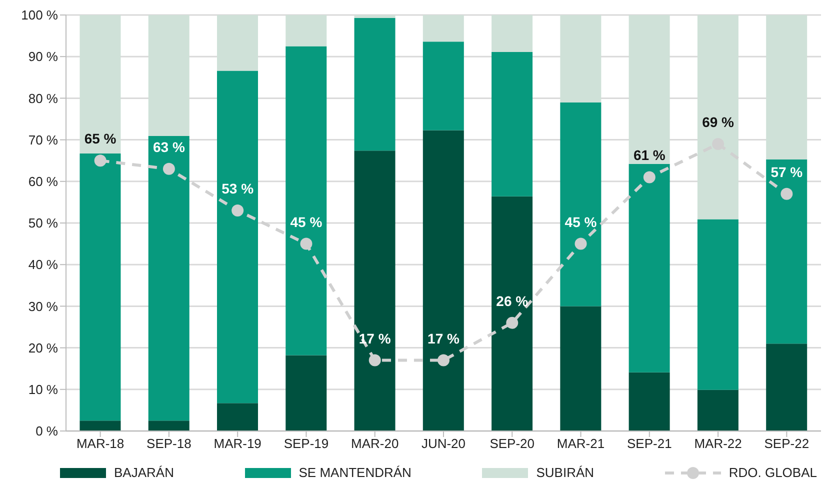 The image size is (825, 484). I want to click on y-tick-label: 10 %, so click(43, 390).